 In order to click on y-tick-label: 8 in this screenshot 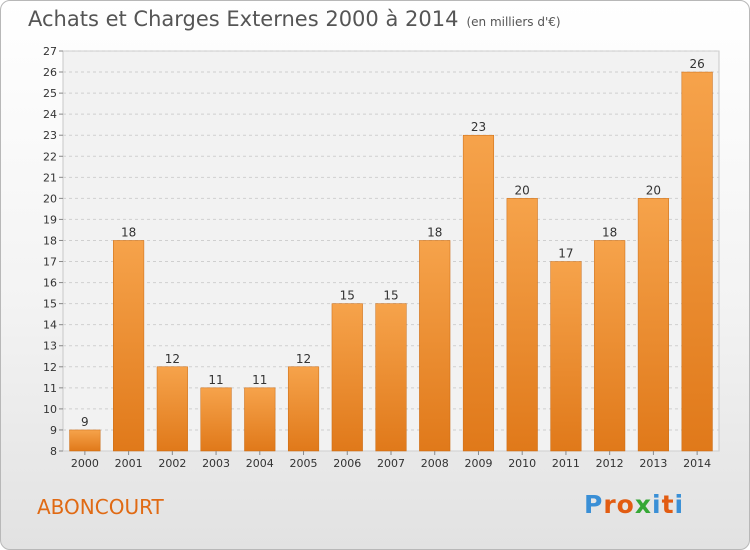, I will do `click(53, 451)`.